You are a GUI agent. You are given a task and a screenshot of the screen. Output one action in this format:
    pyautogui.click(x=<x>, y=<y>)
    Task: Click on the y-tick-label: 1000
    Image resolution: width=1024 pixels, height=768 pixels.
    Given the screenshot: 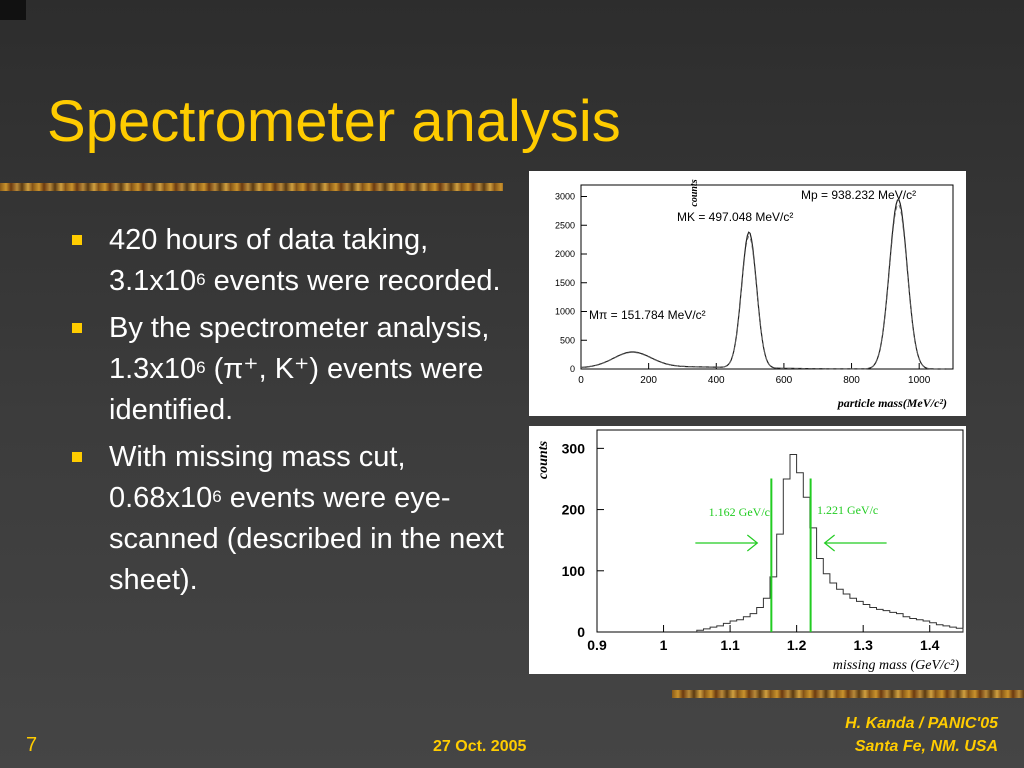 What is the action you would take?
    pyautogui.click(x=565, y=312)
    